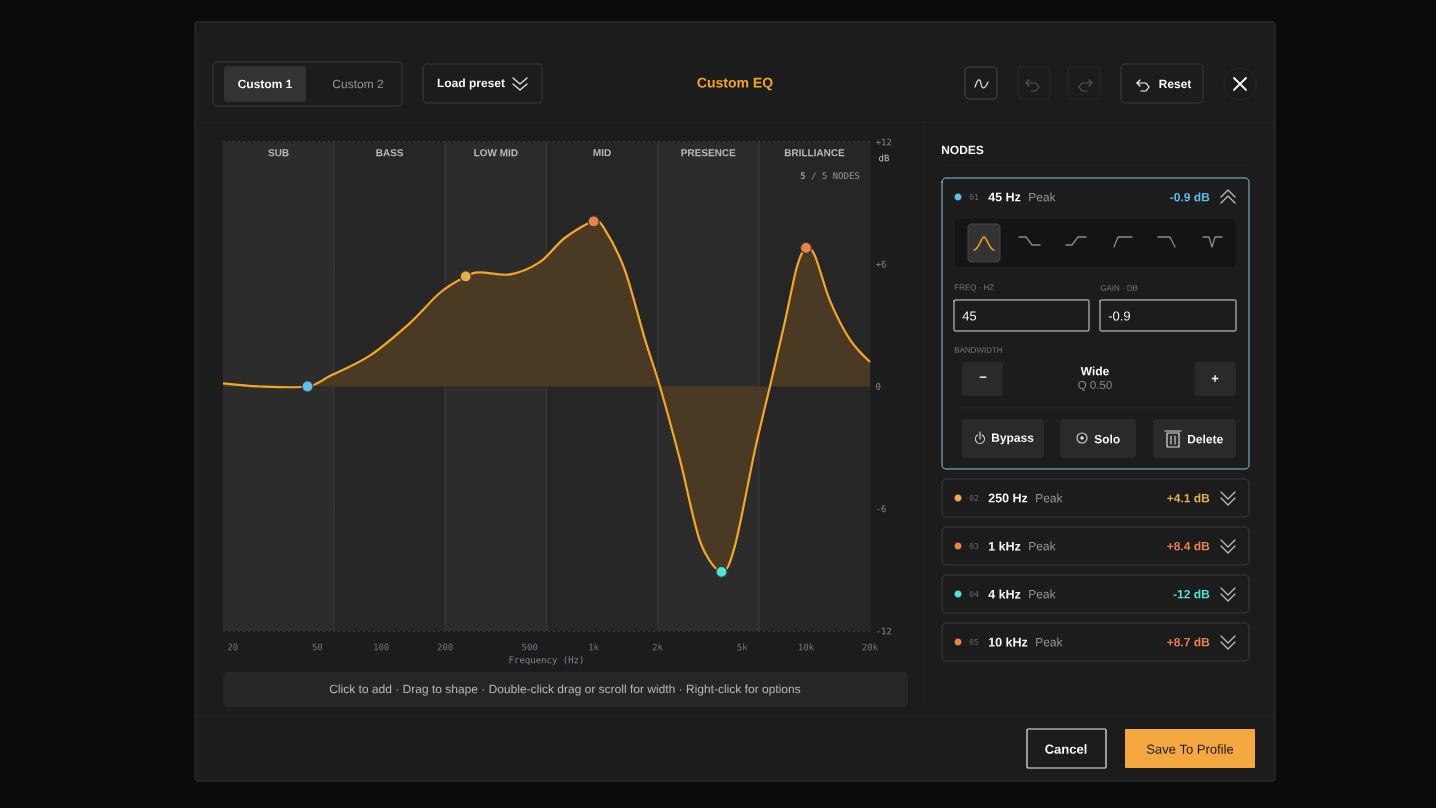  Describe the element at coordinates (1004, 594) in the screenshot. I see `text: 4 kHz` at that location.